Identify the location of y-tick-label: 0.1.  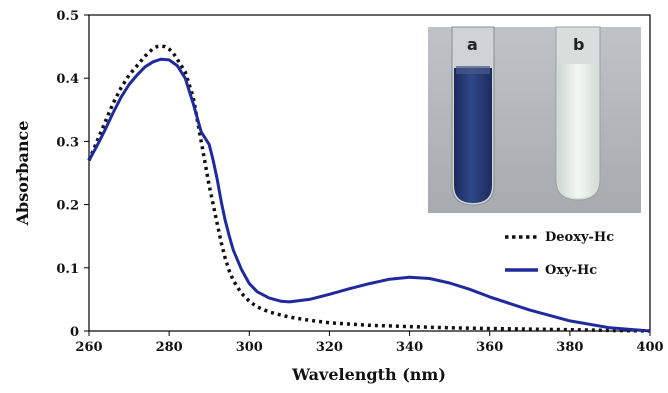
(67, 269).